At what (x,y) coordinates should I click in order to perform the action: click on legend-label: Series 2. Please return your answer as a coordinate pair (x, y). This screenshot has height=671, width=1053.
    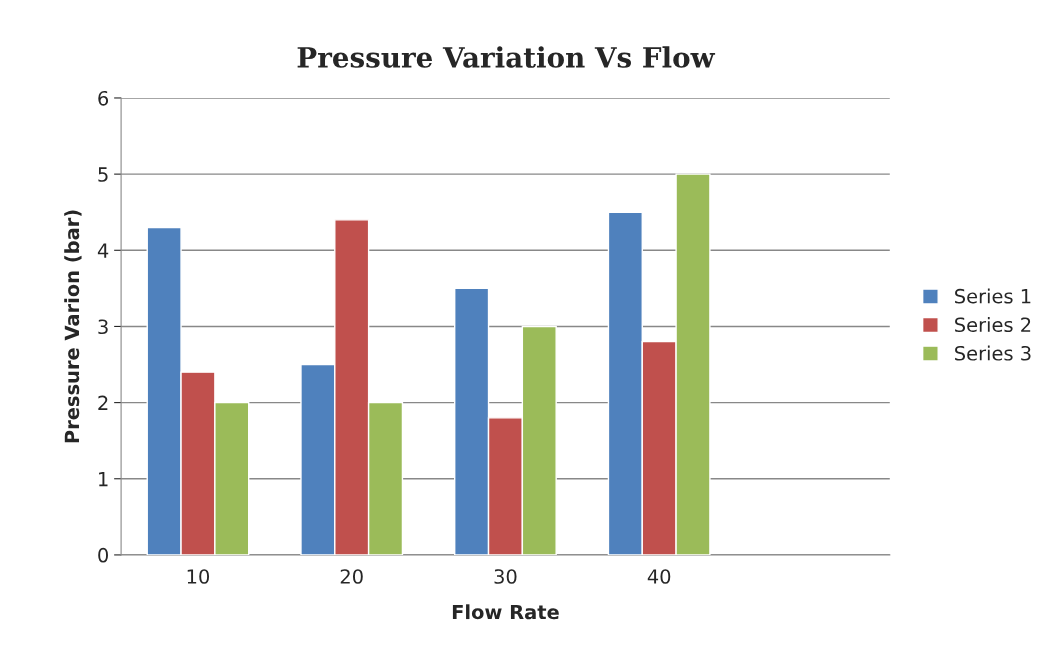
    Looking at the image, I should click on (993, 325).